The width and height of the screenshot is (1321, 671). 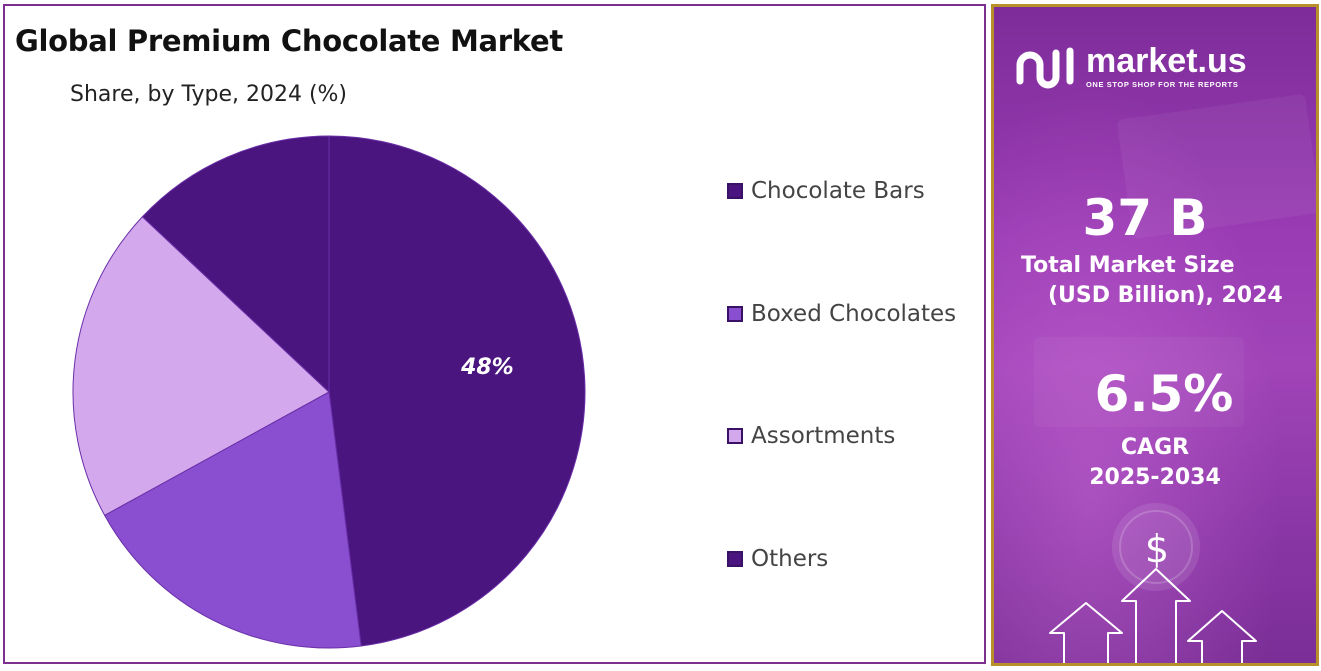 I want to click on market-us-logo-icon, so click(x=1045, y=68).